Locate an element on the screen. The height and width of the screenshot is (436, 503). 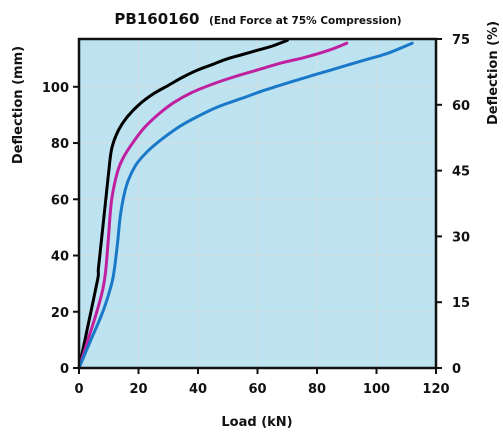
x-tick-label: 80 is located at coordinates (317, 389).